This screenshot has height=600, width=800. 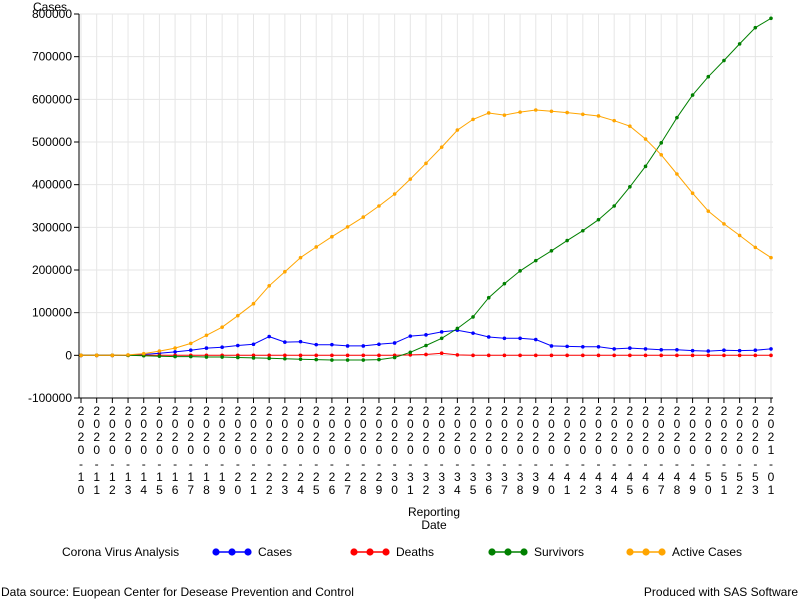 I want to click on x-tick-label: 2 0 2 0 -3 5, so click(x=473, y=450).